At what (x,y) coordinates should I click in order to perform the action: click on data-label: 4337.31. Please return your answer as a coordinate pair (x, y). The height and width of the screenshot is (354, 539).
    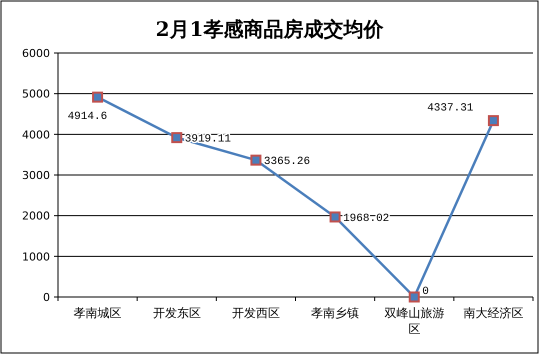
    Looking at the image, I should click on (450, 108).